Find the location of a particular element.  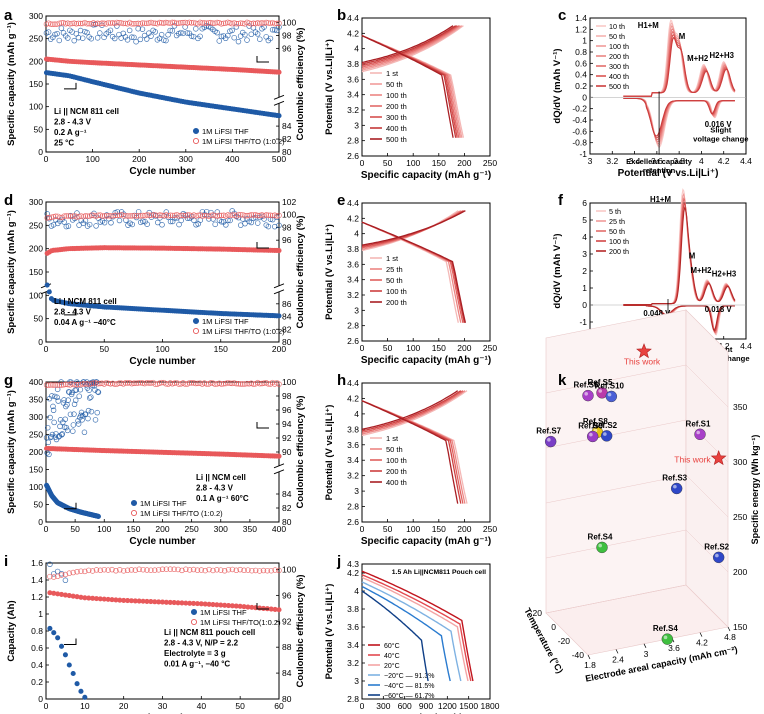

y-tick-label: -0.2 is located at coordinates (579, 109).